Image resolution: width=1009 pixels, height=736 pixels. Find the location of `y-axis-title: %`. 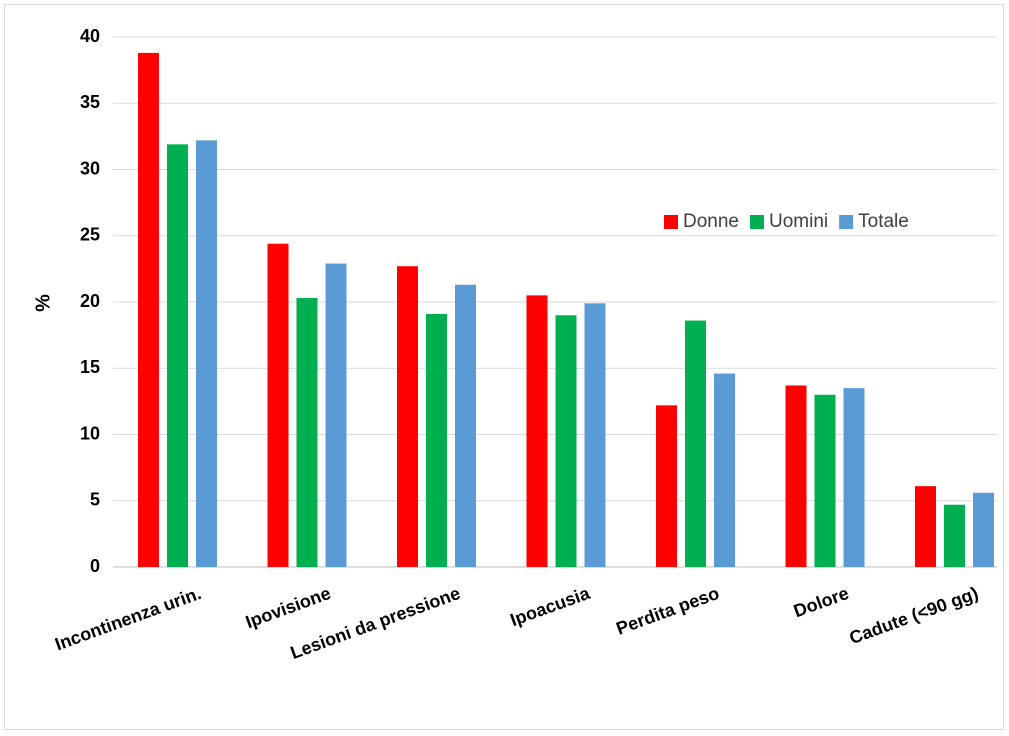

y-axis-title: % is located at coordinates (43, 303).